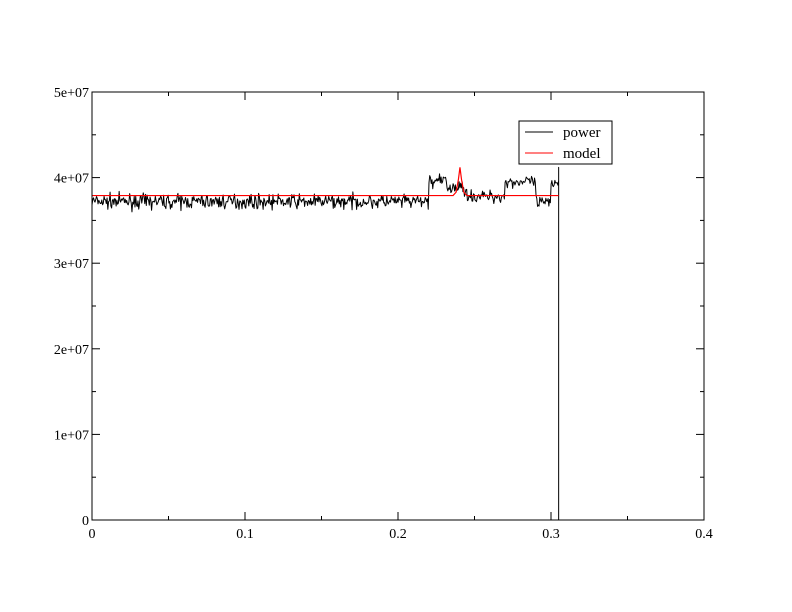  Describe the element at coordinates (71, 350) in the screenshot. I see `y-tick-label: 2e+07` at that location.